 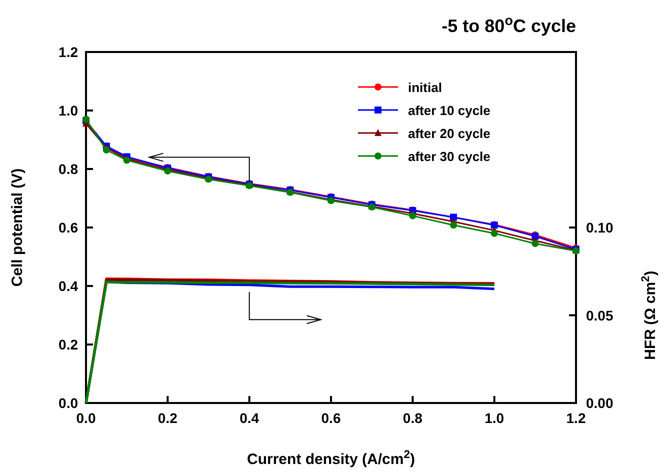 What do you see at coordinates (449, 156) in the screenshot?
I see `legend-label: after 30 cycle` at bounding box center [449, 156].